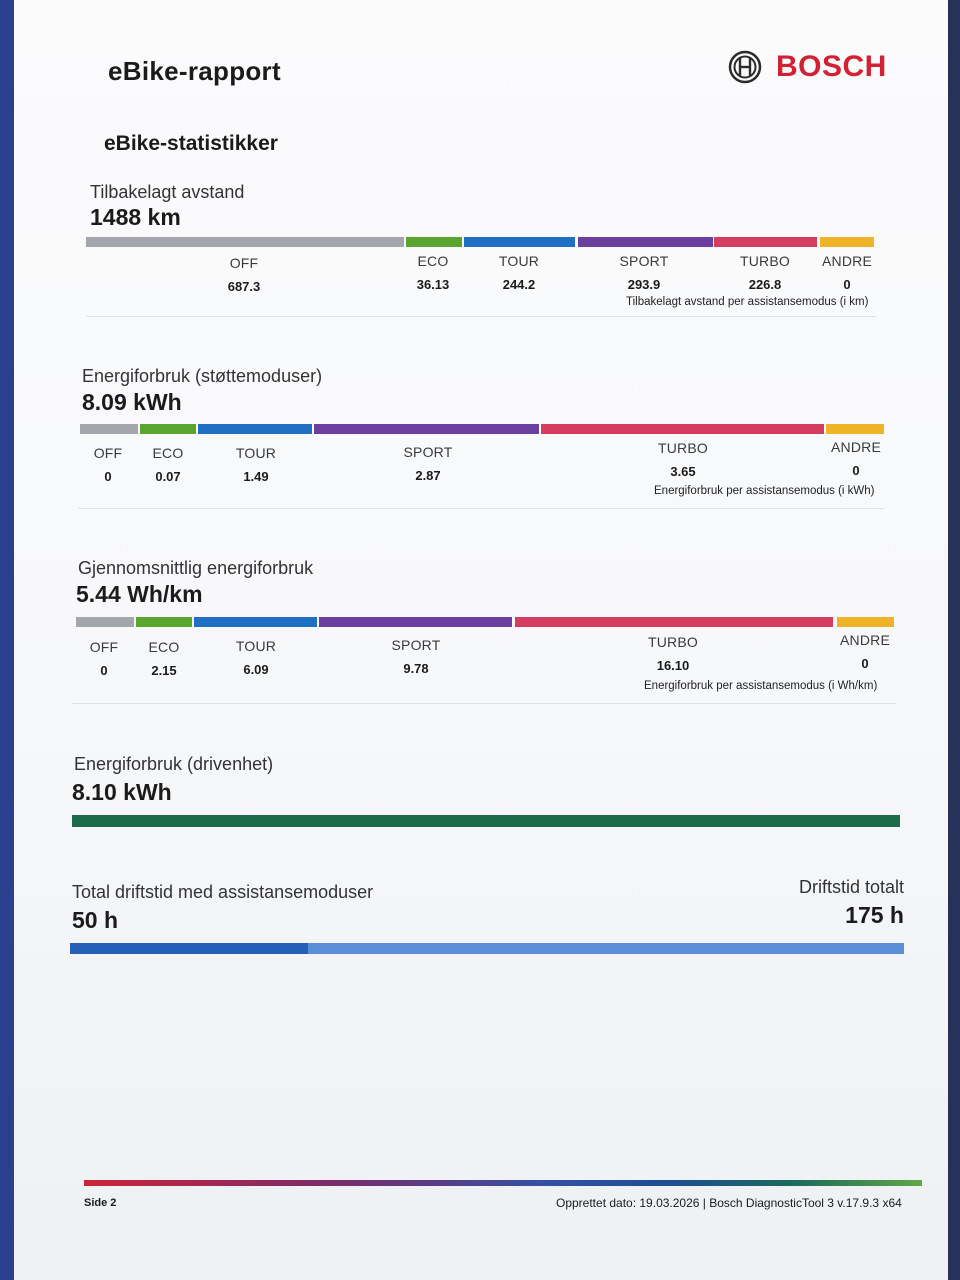  What do you see at coordinates (100, 1203) in the screenshot?
I see `page-number: Side 2` at bounding box center [100, 1203].